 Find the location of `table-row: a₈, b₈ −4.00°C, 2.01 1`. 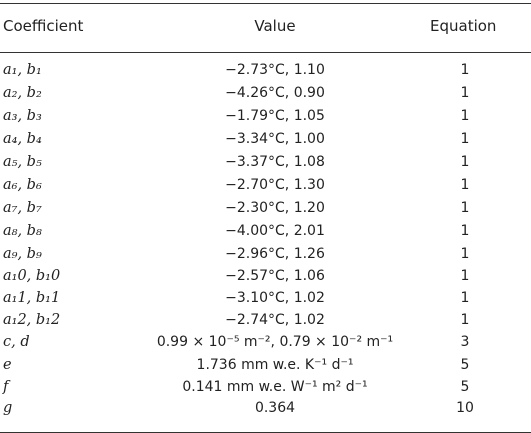

table-row: a₈, b₈ −4.00°C, 2.01 1 is located at coordinates (265, 231).